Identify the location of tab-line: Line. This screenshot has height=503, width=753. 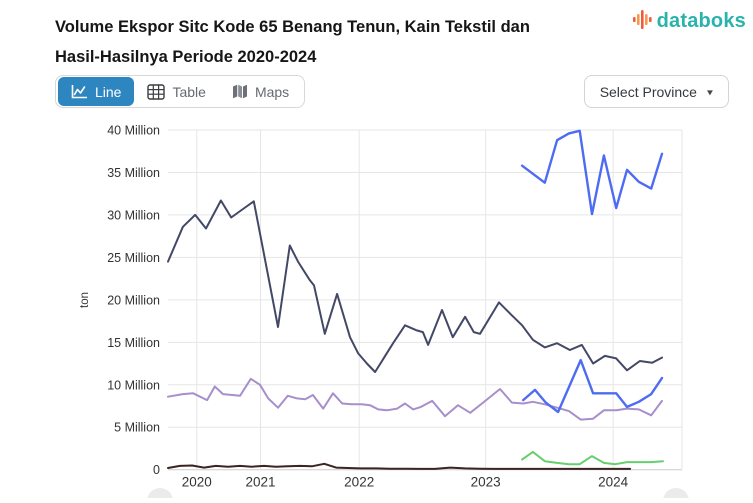
(96, 91).